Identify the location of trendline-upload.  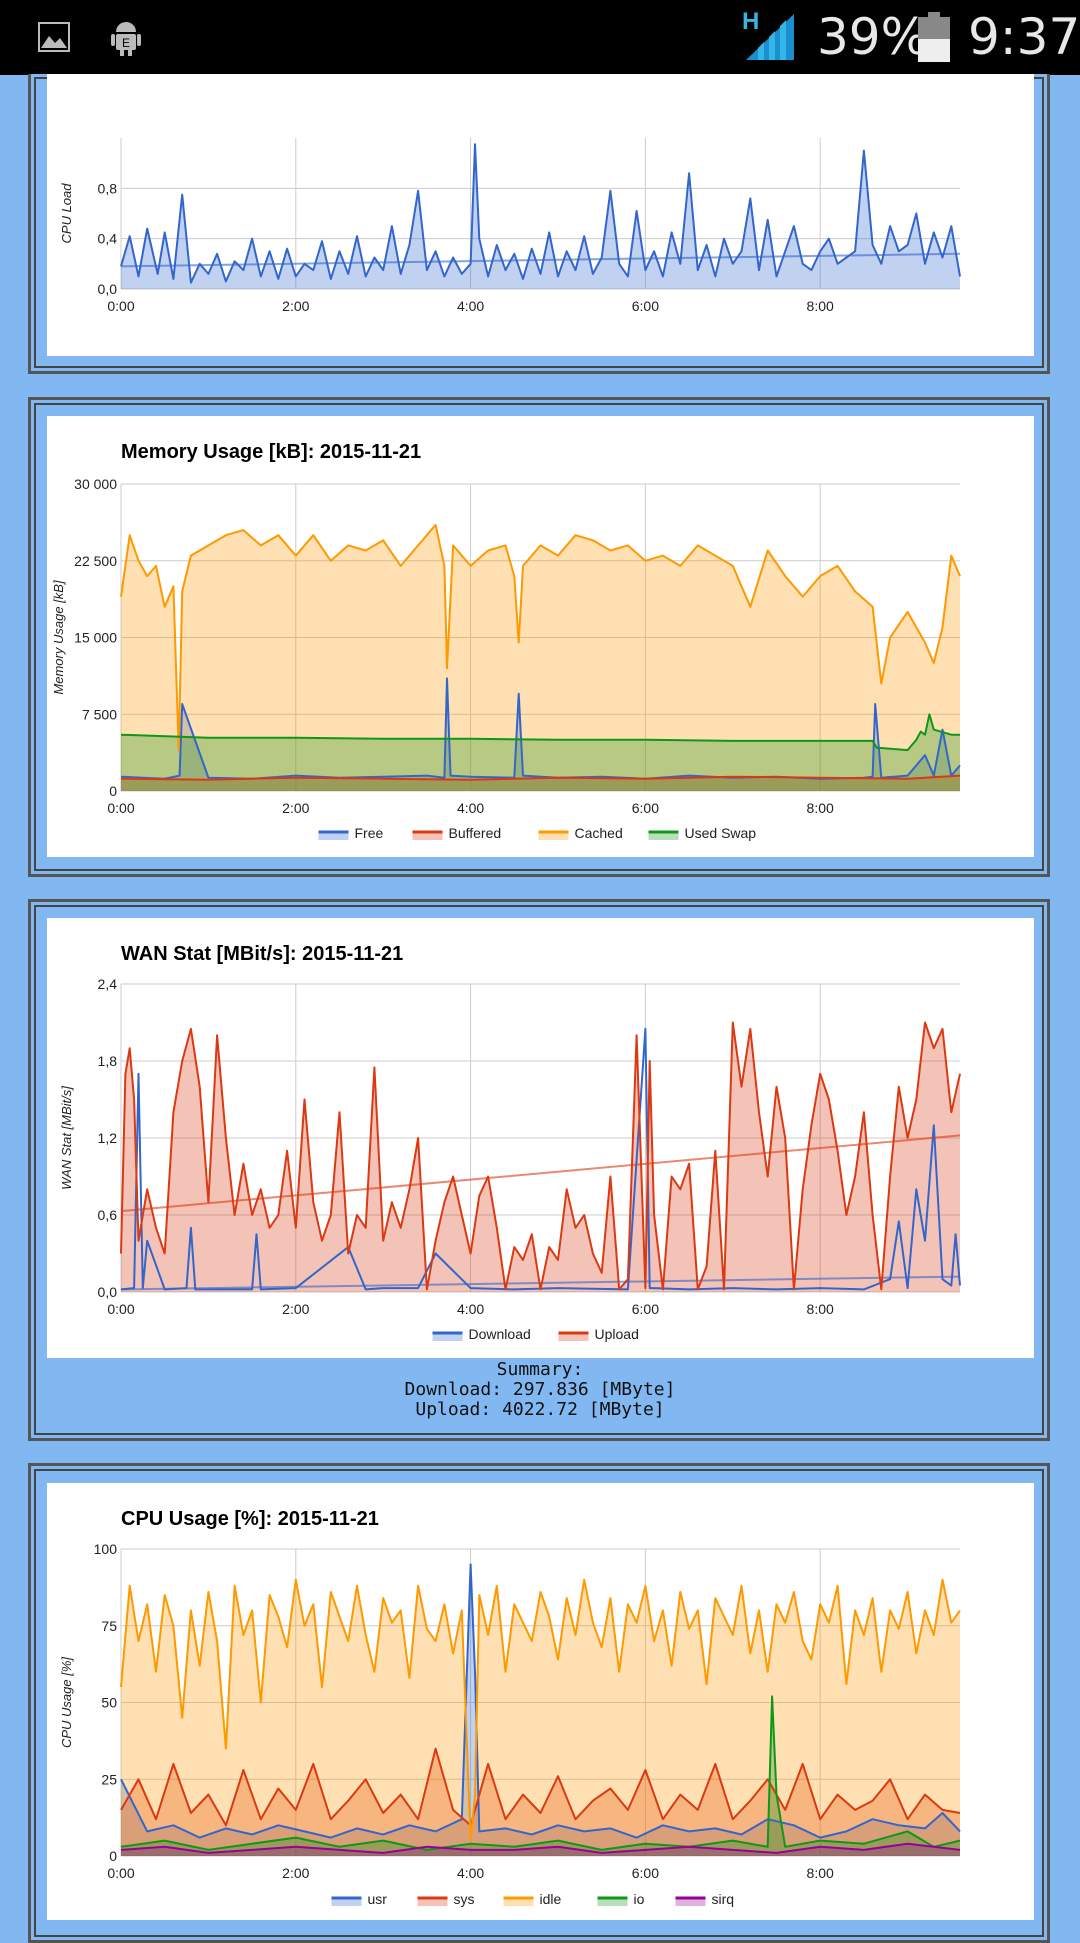
(540, 1173).